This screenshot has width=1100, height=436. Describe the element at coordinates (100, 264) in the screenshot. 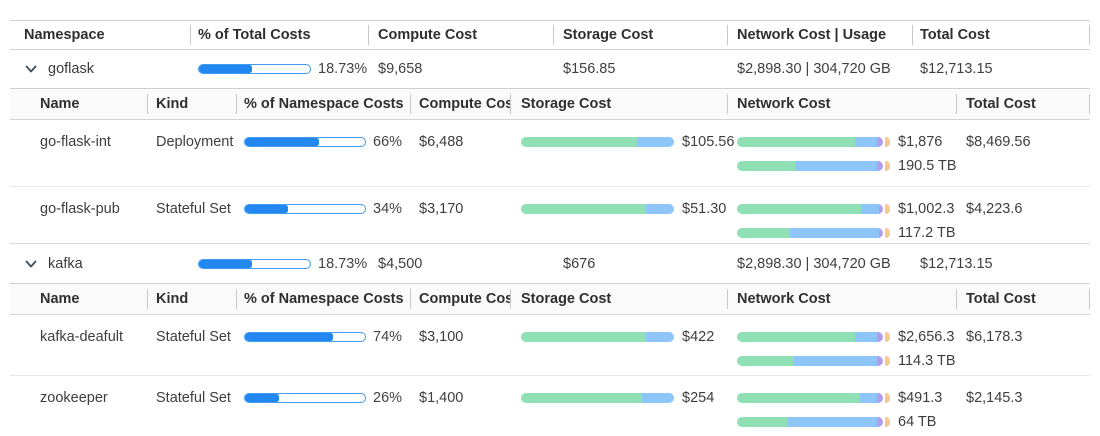

I see `namespace-cell: kafka` at that location.